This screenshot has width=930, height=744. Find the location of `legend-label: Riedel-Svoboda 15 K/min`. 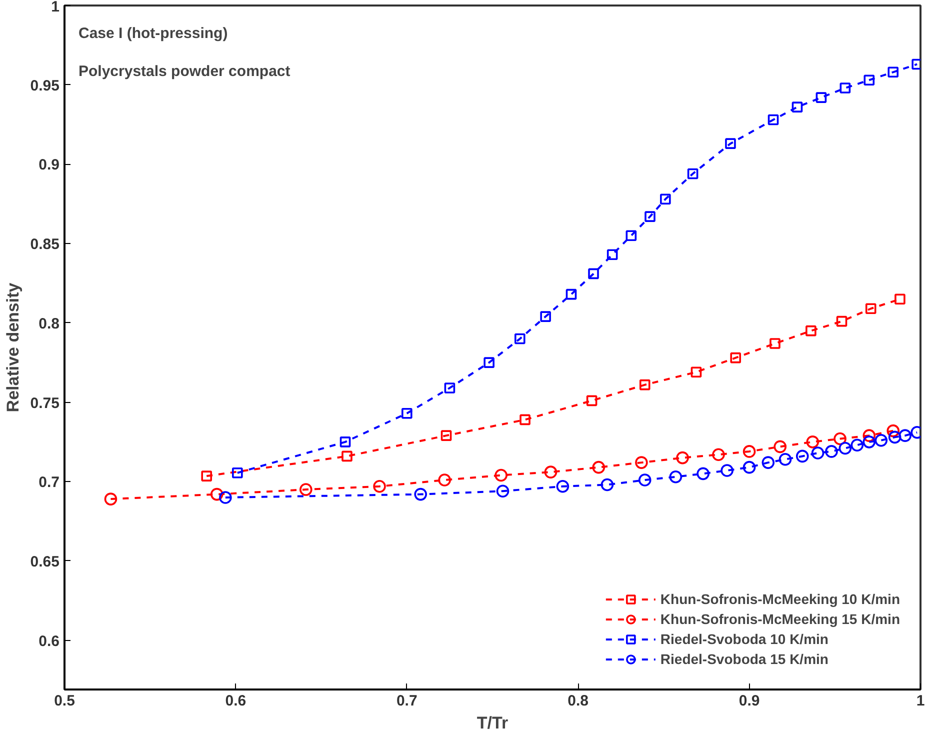

legend-label: Riedel-Svoboda 15 K/min is located at coordinates (744, 659).